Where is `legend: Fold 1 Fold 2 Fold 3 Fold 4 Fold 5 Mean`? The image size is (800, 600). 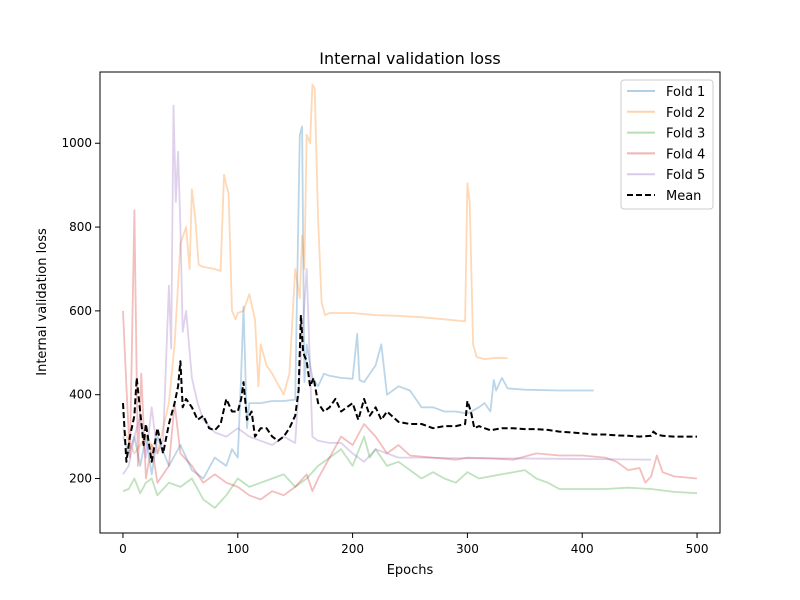 legend: Fold 1 Fold 2 Fold 3 Fold 4 Fold 5 Mean is located at coordinates (667, 144).